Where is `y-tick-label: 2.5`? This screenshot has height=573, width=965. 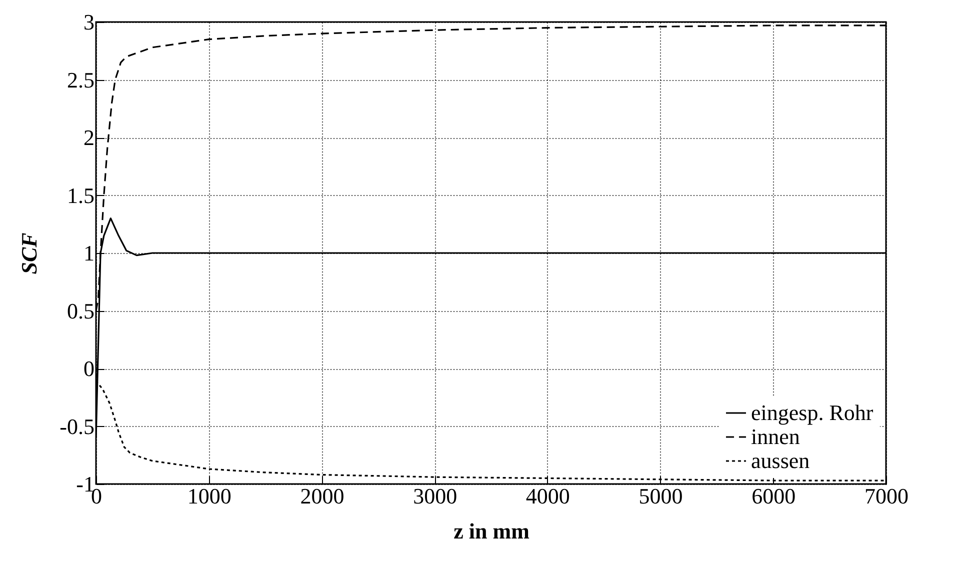 y-tick-label: 2.5 is located at coordinates (80, 79).